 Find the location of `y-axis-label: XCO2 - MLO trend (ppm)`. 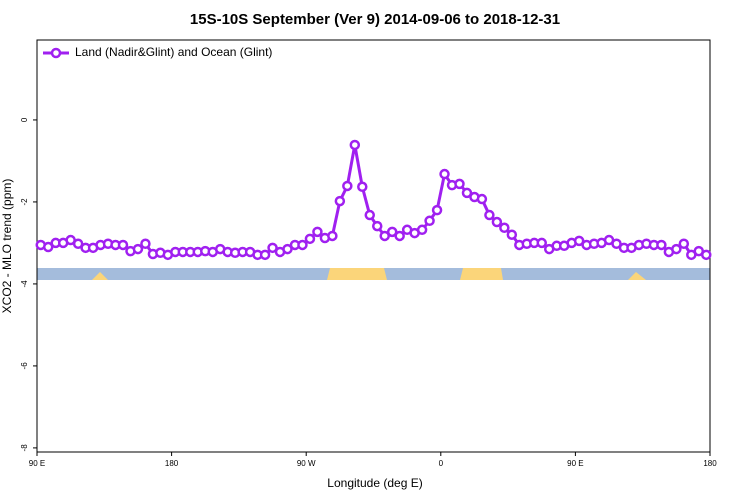

y-axis-label: XCO2 - MLO trend (ppm) is located at coordinates (7, 246).